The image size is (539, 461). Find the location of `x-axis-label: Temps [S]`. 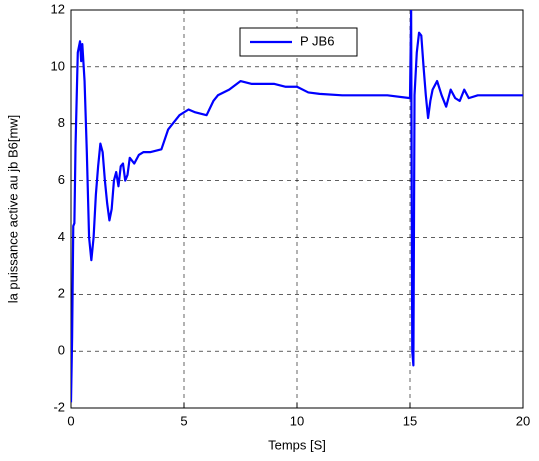

x-axis-label: Temps [S] is located at coordinates (297, 444).